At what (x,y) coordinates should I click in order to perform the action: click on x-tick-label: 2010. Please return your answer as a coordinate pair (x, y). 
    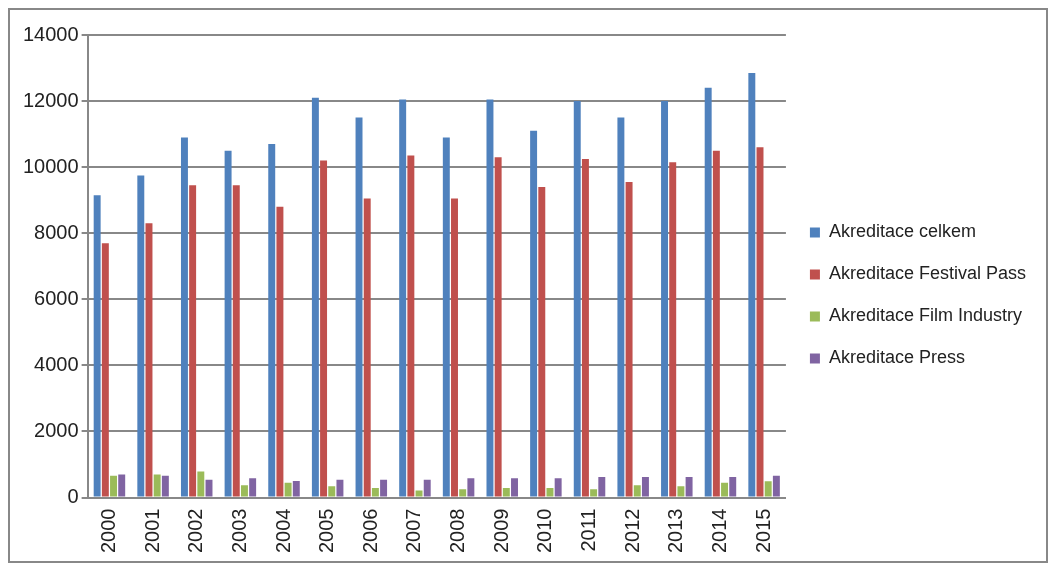
    Looking at the image, I should click on (544, 531).